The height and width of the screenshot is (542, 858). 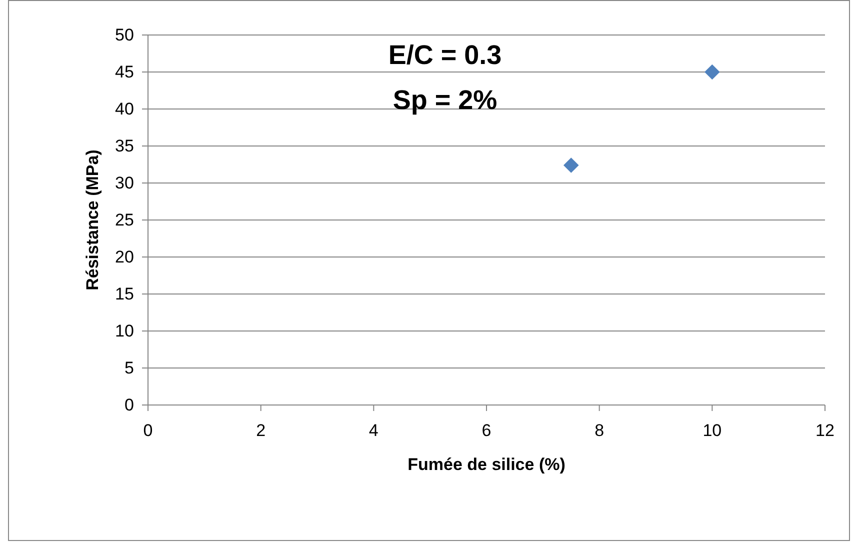 I want to click on y-tick-label: 35, so click(x=124, y=146).